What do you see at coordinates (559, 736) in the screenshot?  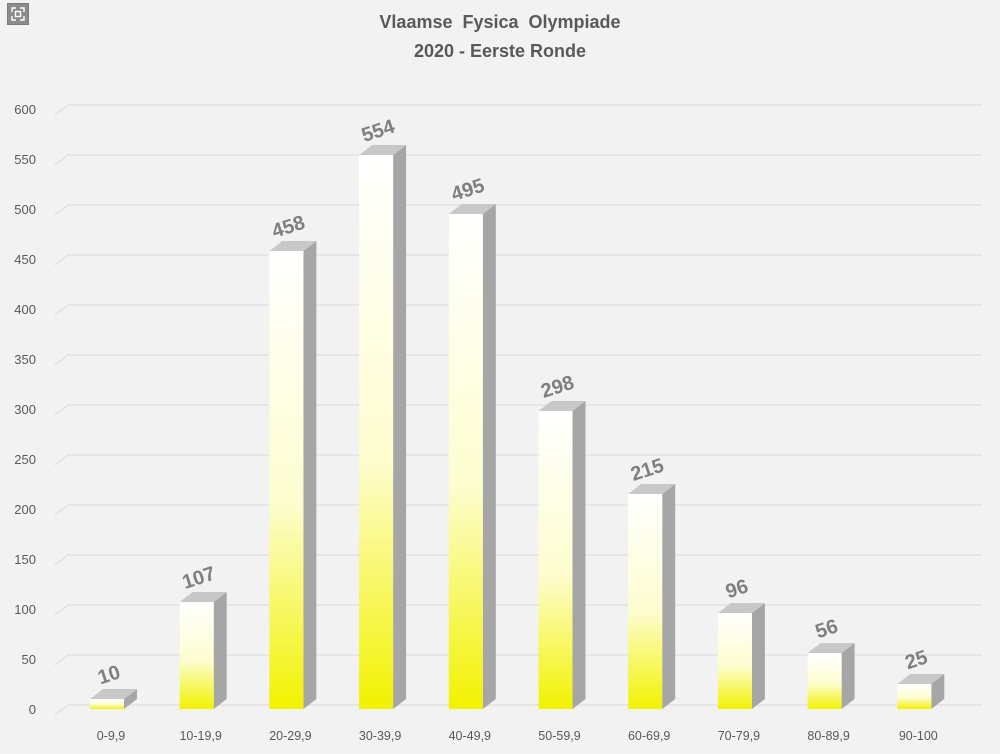 I see `x-tick-label: 50-59,9` at bounding box center [559, 736].